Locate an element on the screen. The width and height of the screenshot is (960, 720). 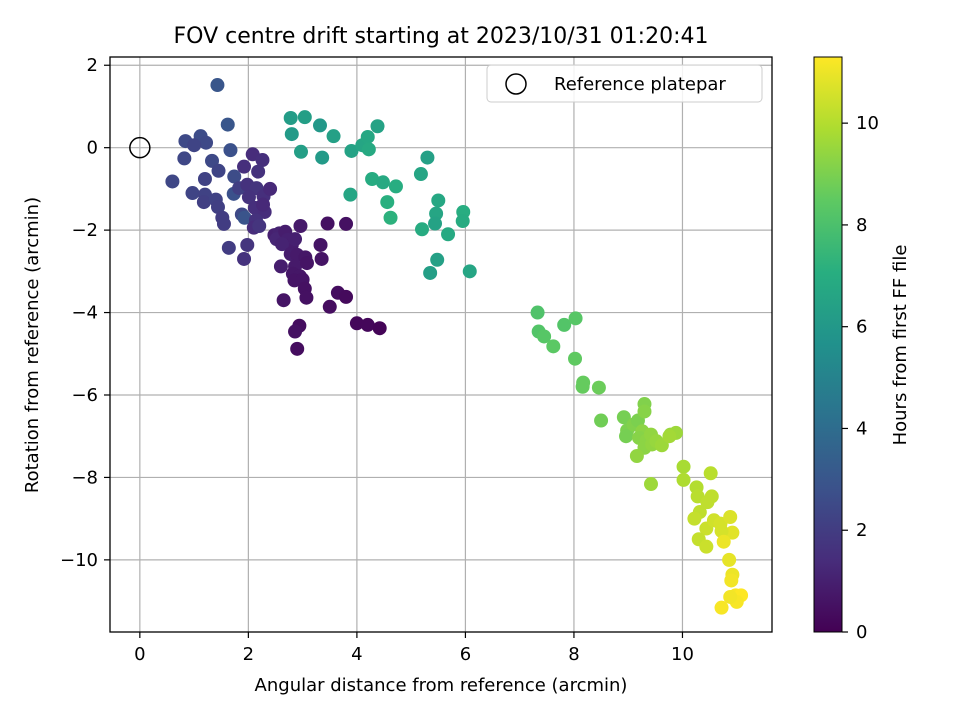
colorbar-tick-label: 10 is located at coordinates (867, 123).